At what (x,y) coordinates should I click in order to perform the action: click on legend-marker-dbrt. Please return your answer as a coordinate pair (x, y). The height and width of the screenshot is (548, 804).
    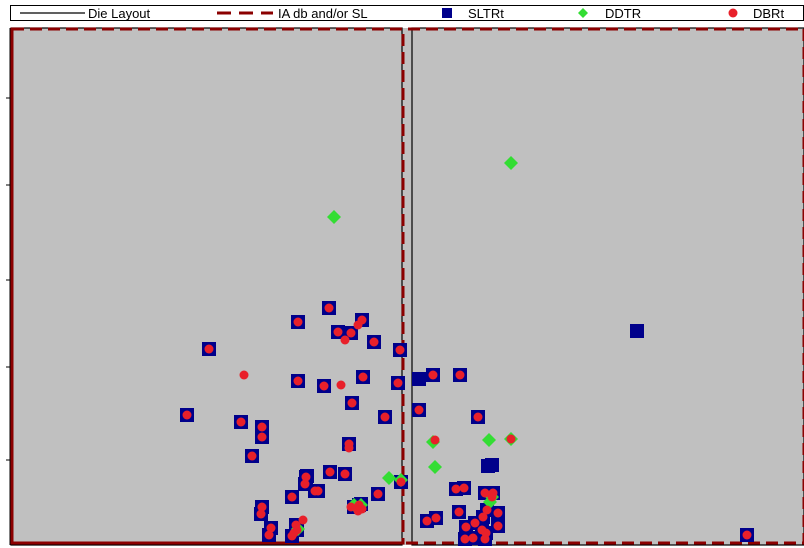
    Looking at the image, I should click on (733, 13).